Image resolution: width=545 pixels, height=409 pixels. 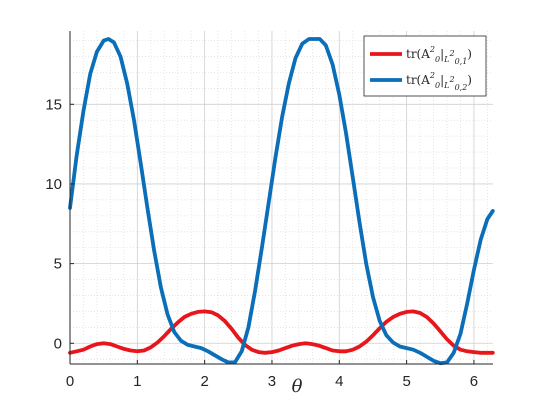 I want to click on y-tick-label: 5, so click(x=58, y=264).